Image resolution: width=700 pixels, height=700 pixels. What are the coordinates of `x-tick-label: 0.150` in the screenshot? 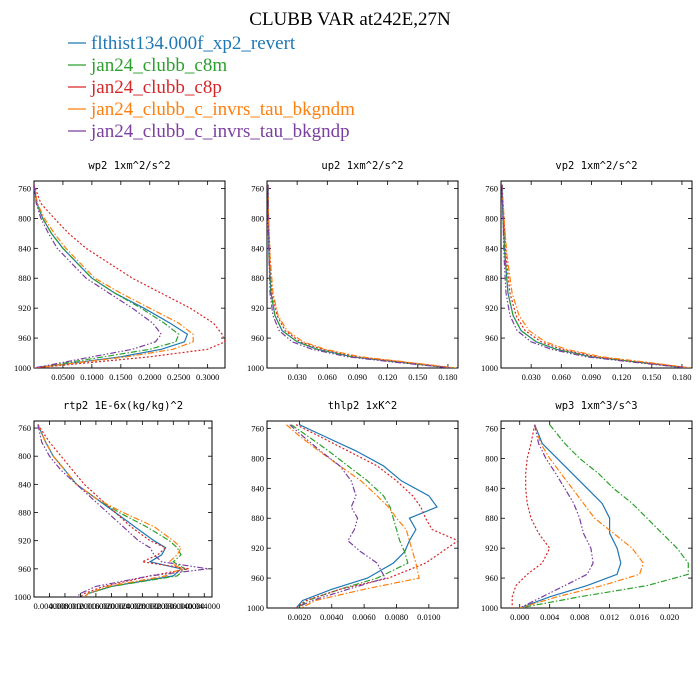 It's located at (417, 377).